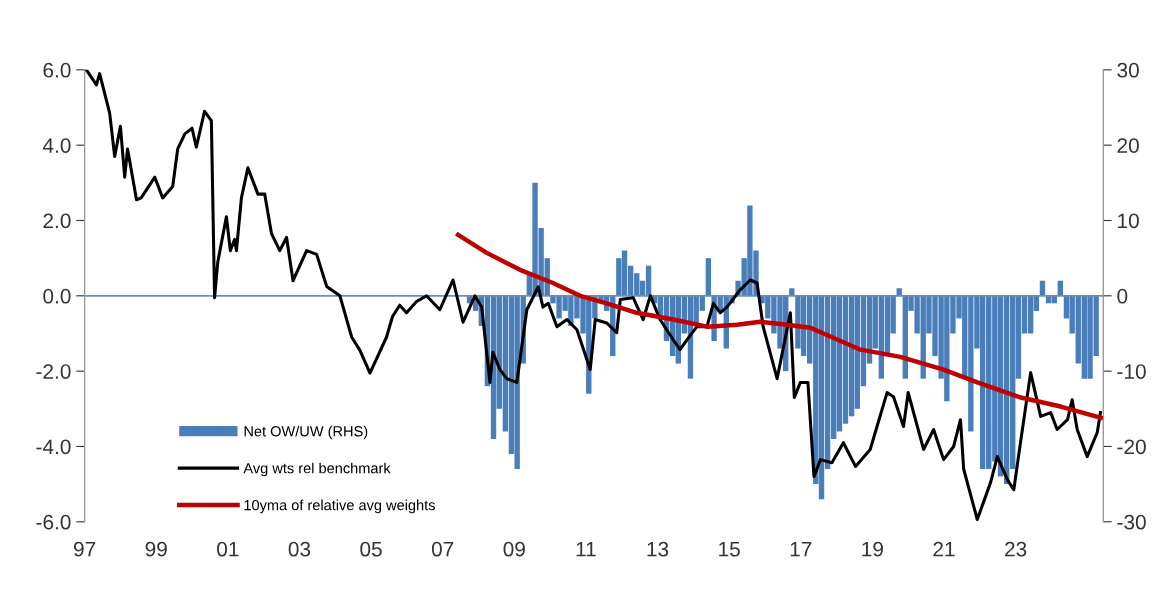  I want to click on y2-tick-label: 0, so click(1122, 296).